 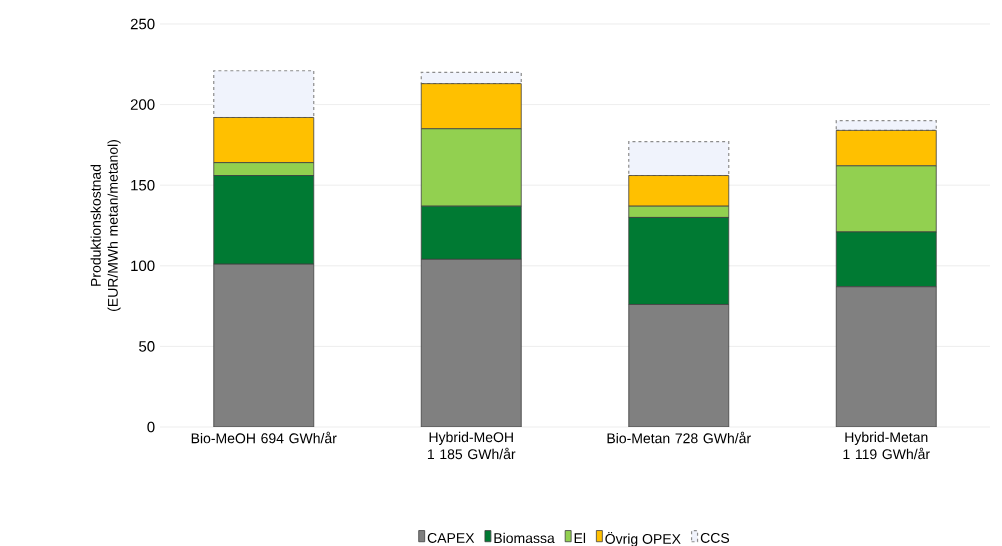 I want to click on y-tick-label: 200, so click(x=142, y=104).